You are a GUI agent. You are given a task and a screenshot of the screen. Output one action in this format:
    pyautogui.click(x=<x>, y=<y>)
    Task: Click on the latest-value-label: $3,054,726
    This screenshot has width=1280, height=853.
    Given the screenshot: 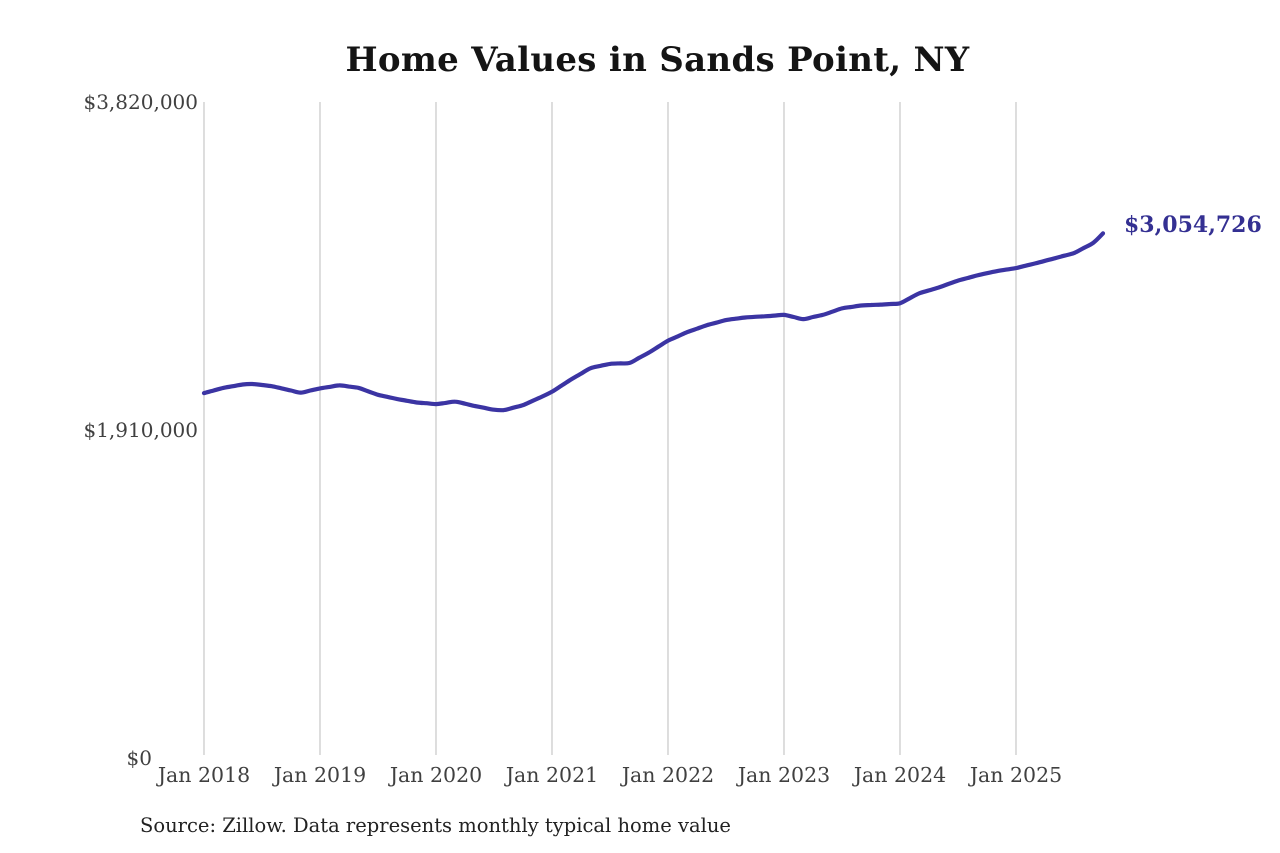 What is the action you would take?
    pyautogui.click(x=1193, y=225)
    